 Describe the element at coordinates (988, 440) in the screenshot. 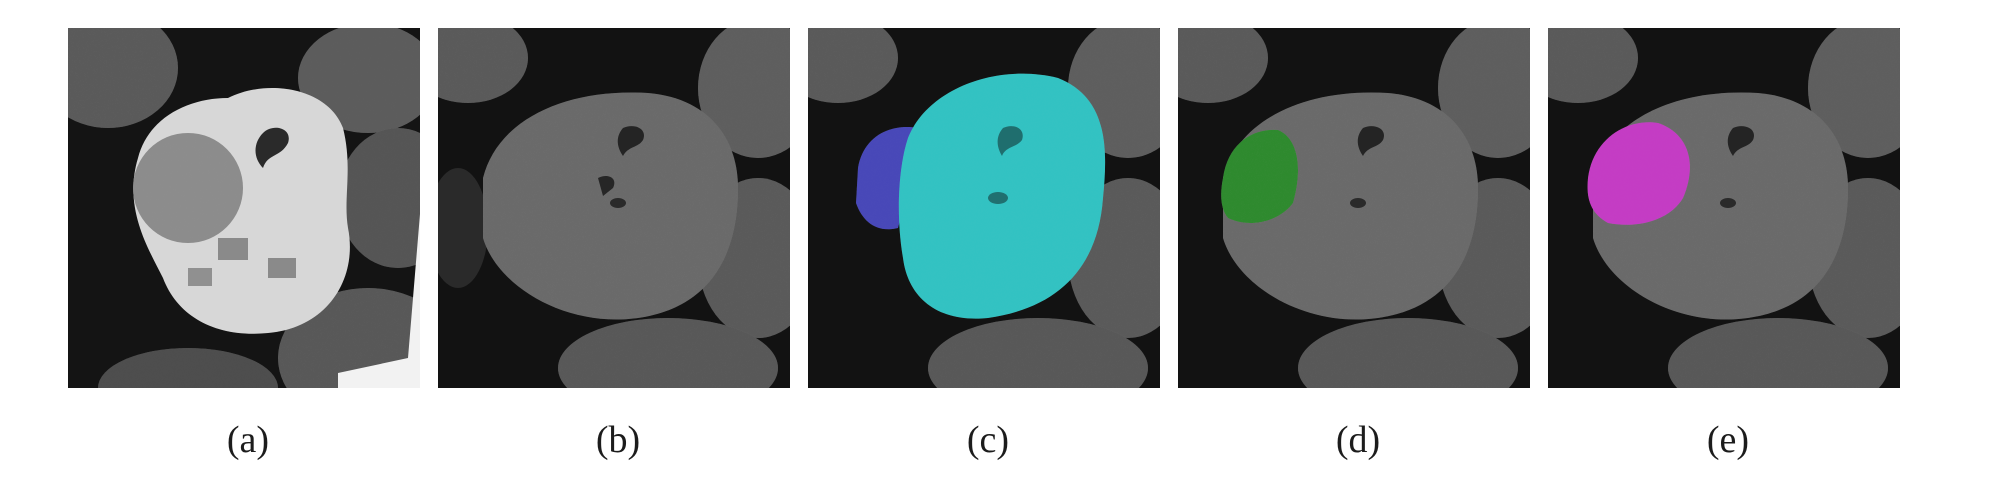

I see `panel-caption: (c)` at that location.